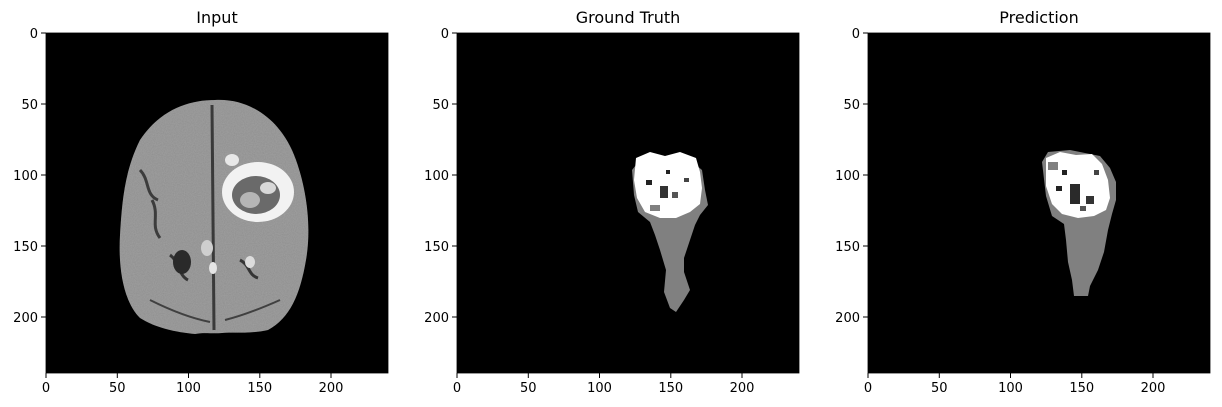 The width and height of the screenshot is (1222, 407). I want to click on panel-title: Input, so click(216, 17).